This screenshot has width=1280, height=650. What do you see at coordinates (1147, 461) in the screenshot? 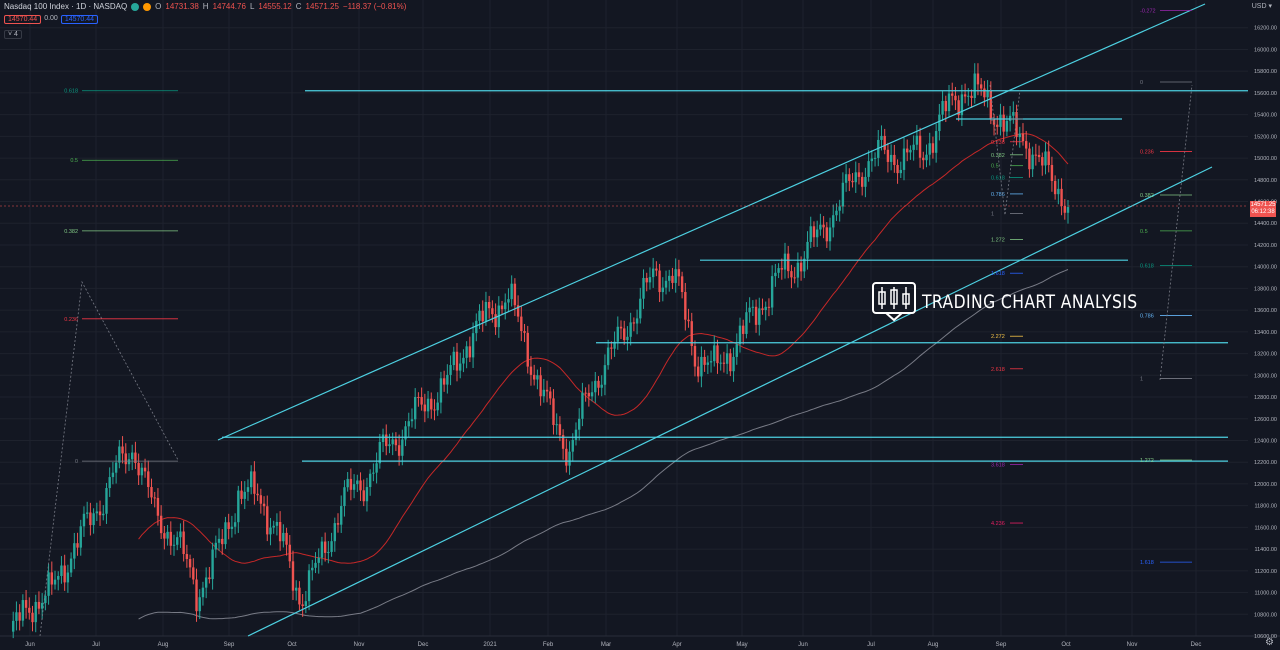
I see `fib-right-label: 1.272` at bounding box center [1147, 461].